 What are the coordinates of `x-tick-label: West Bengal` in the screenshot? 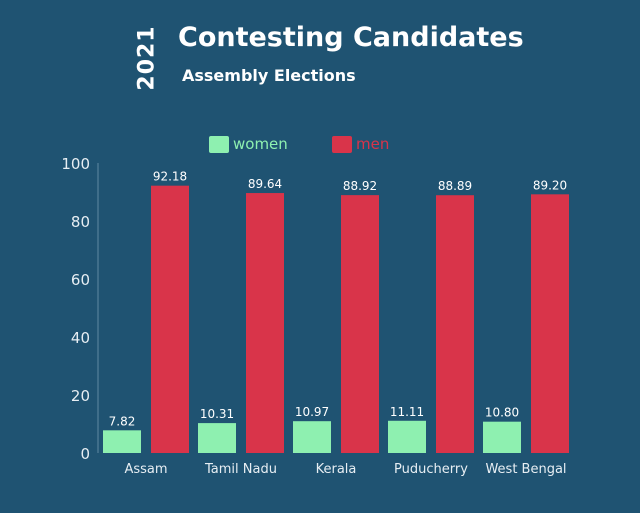 It's located at (525, 469).